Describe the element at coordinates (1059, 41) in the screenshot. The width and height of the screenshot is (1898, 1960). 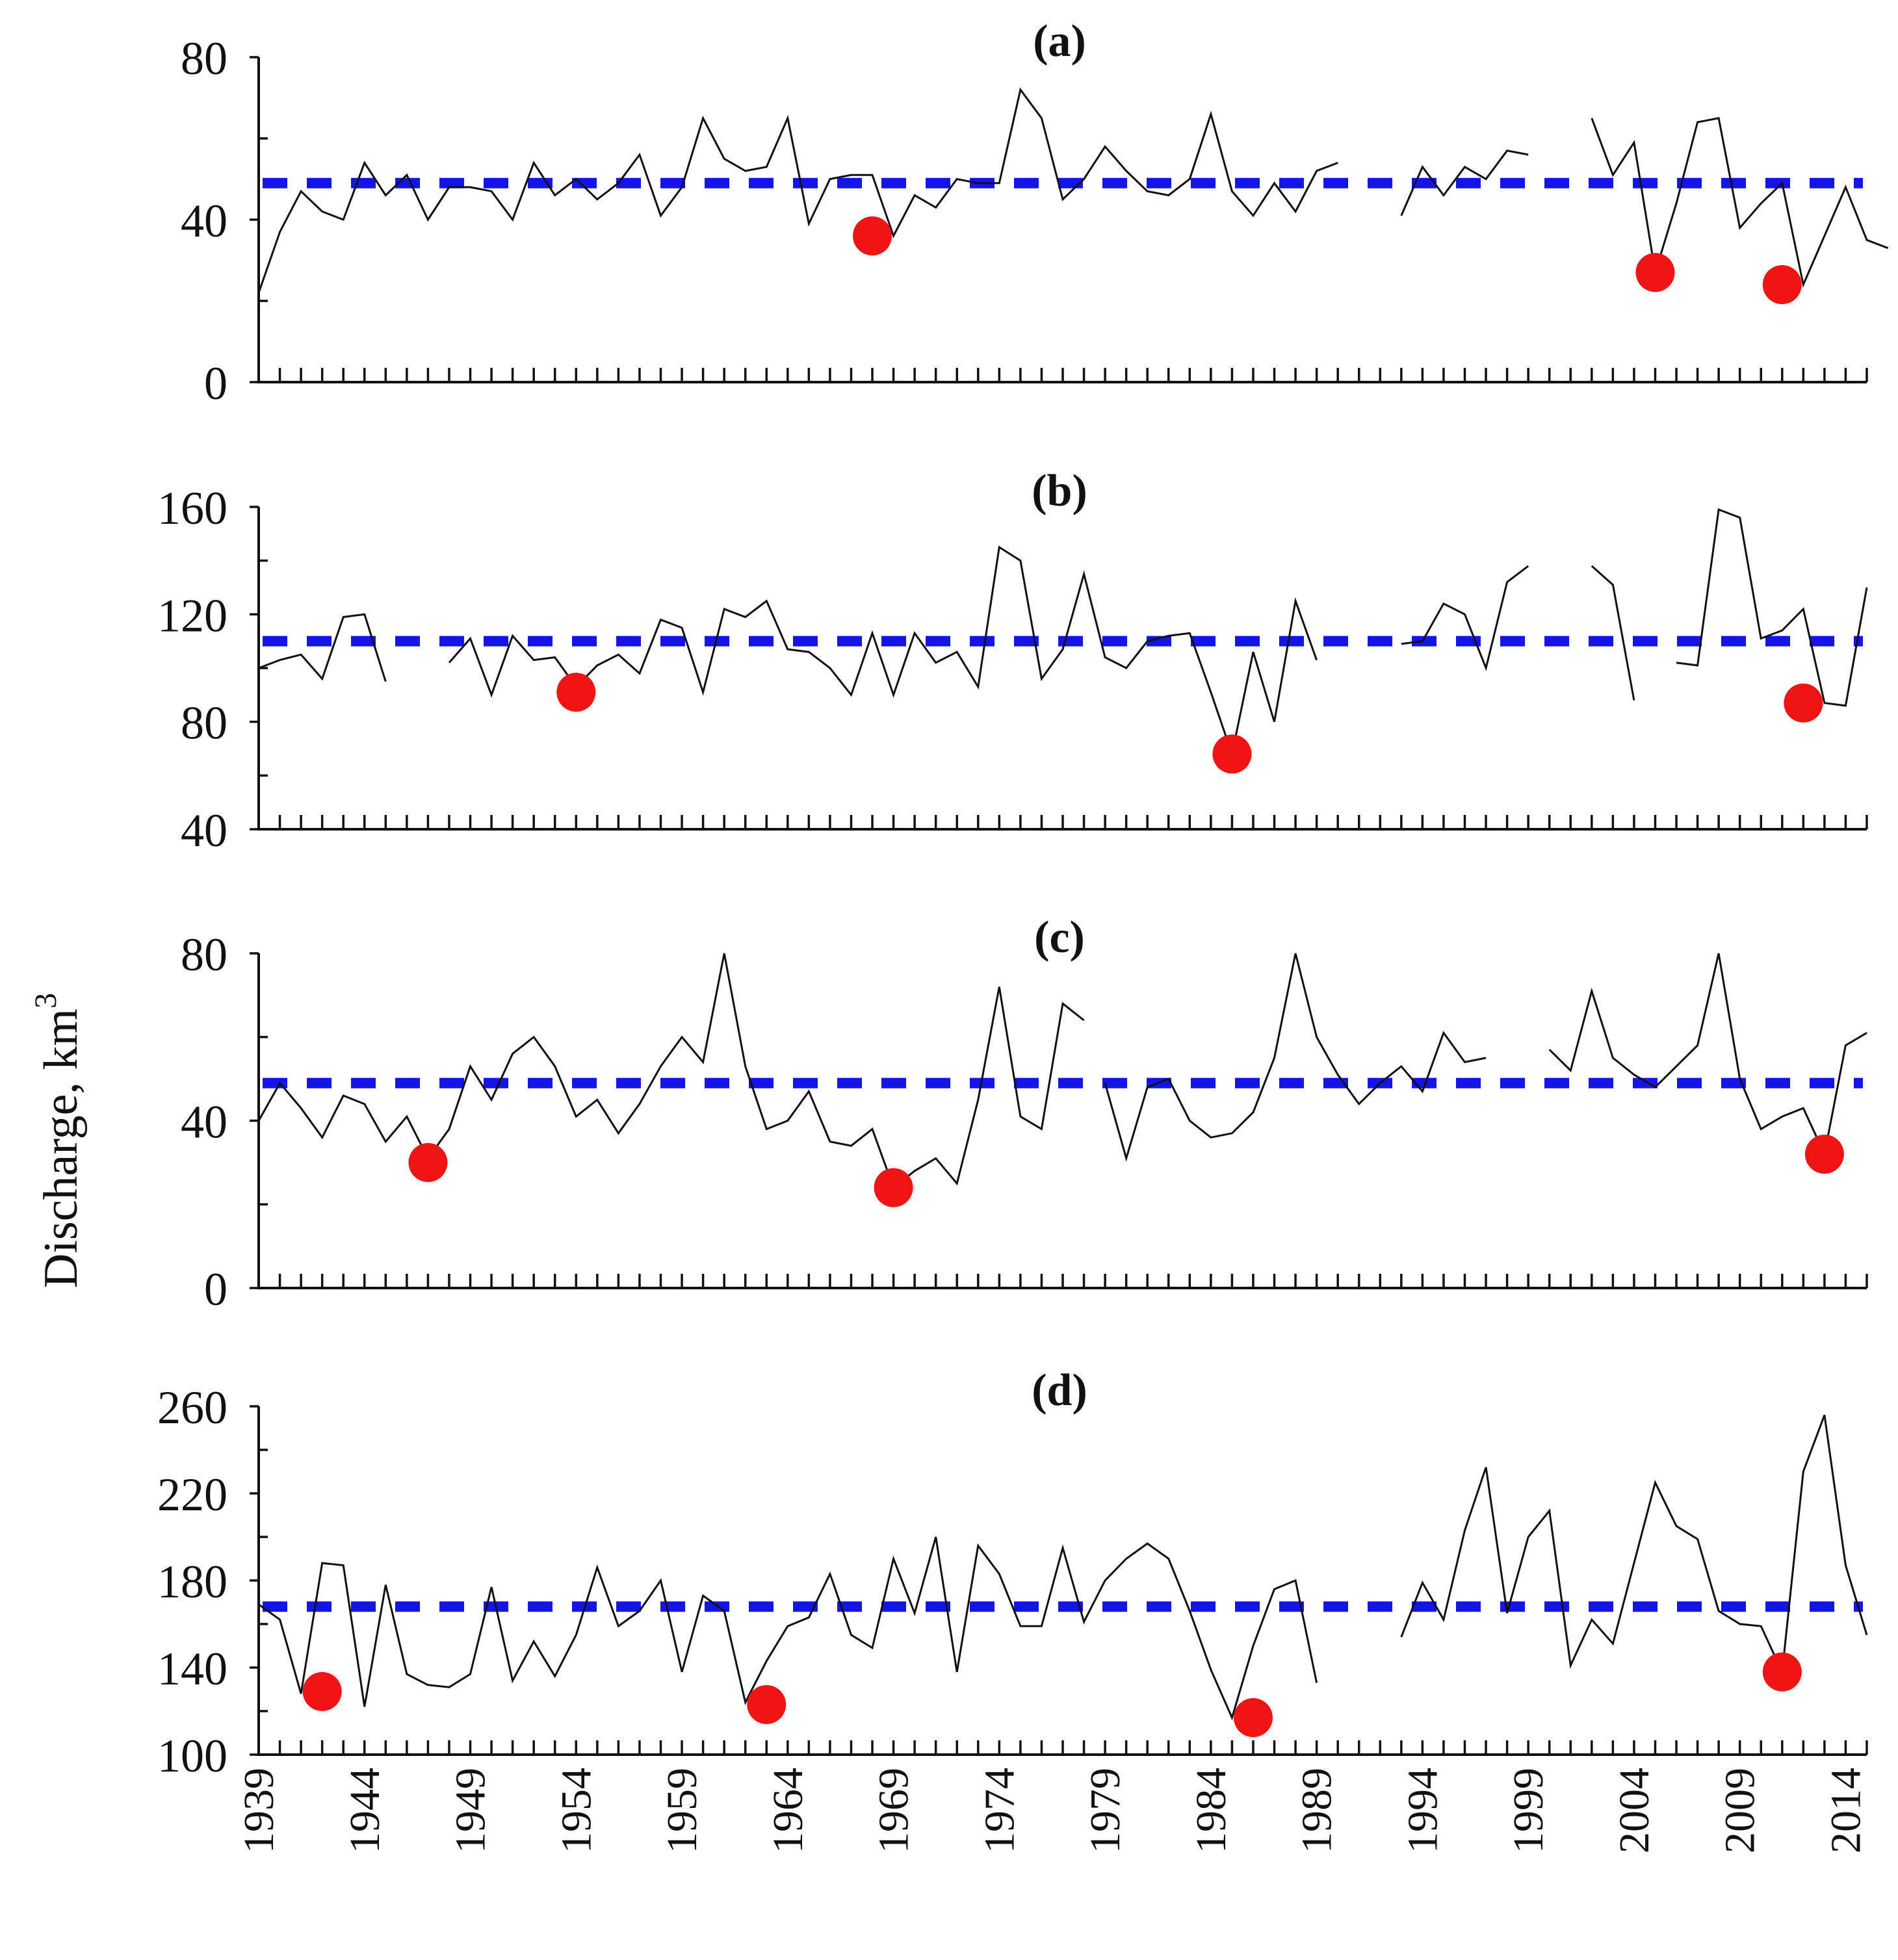
I see `panel-title: (a)` at that location.